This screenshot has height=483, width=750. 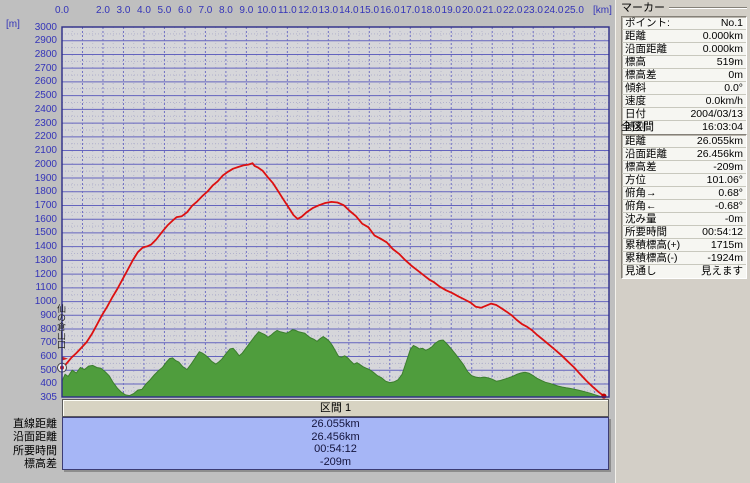 What do you see at coordinates (369, 10) in the screenshot?
I see `x-tick-label: 15.0` at bounding box center [369, 10].